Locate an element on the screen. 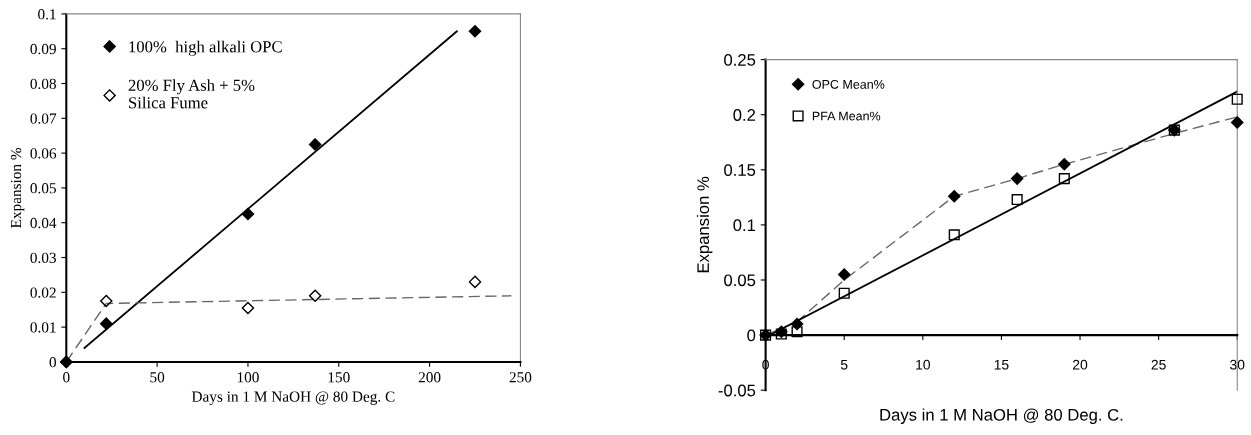 The image size is (1251, 435). x-tick-label: 200 is located at coordinates (429, 377).